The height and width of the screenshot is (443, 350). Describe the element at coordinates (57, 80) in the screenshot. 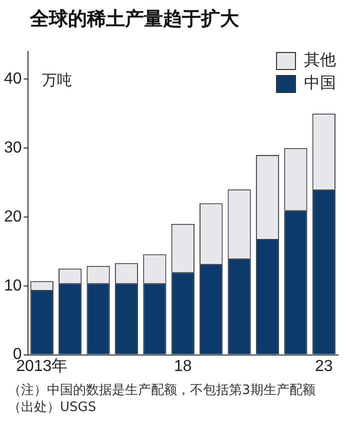

I see `y-axis-title: 万吨` at that location.